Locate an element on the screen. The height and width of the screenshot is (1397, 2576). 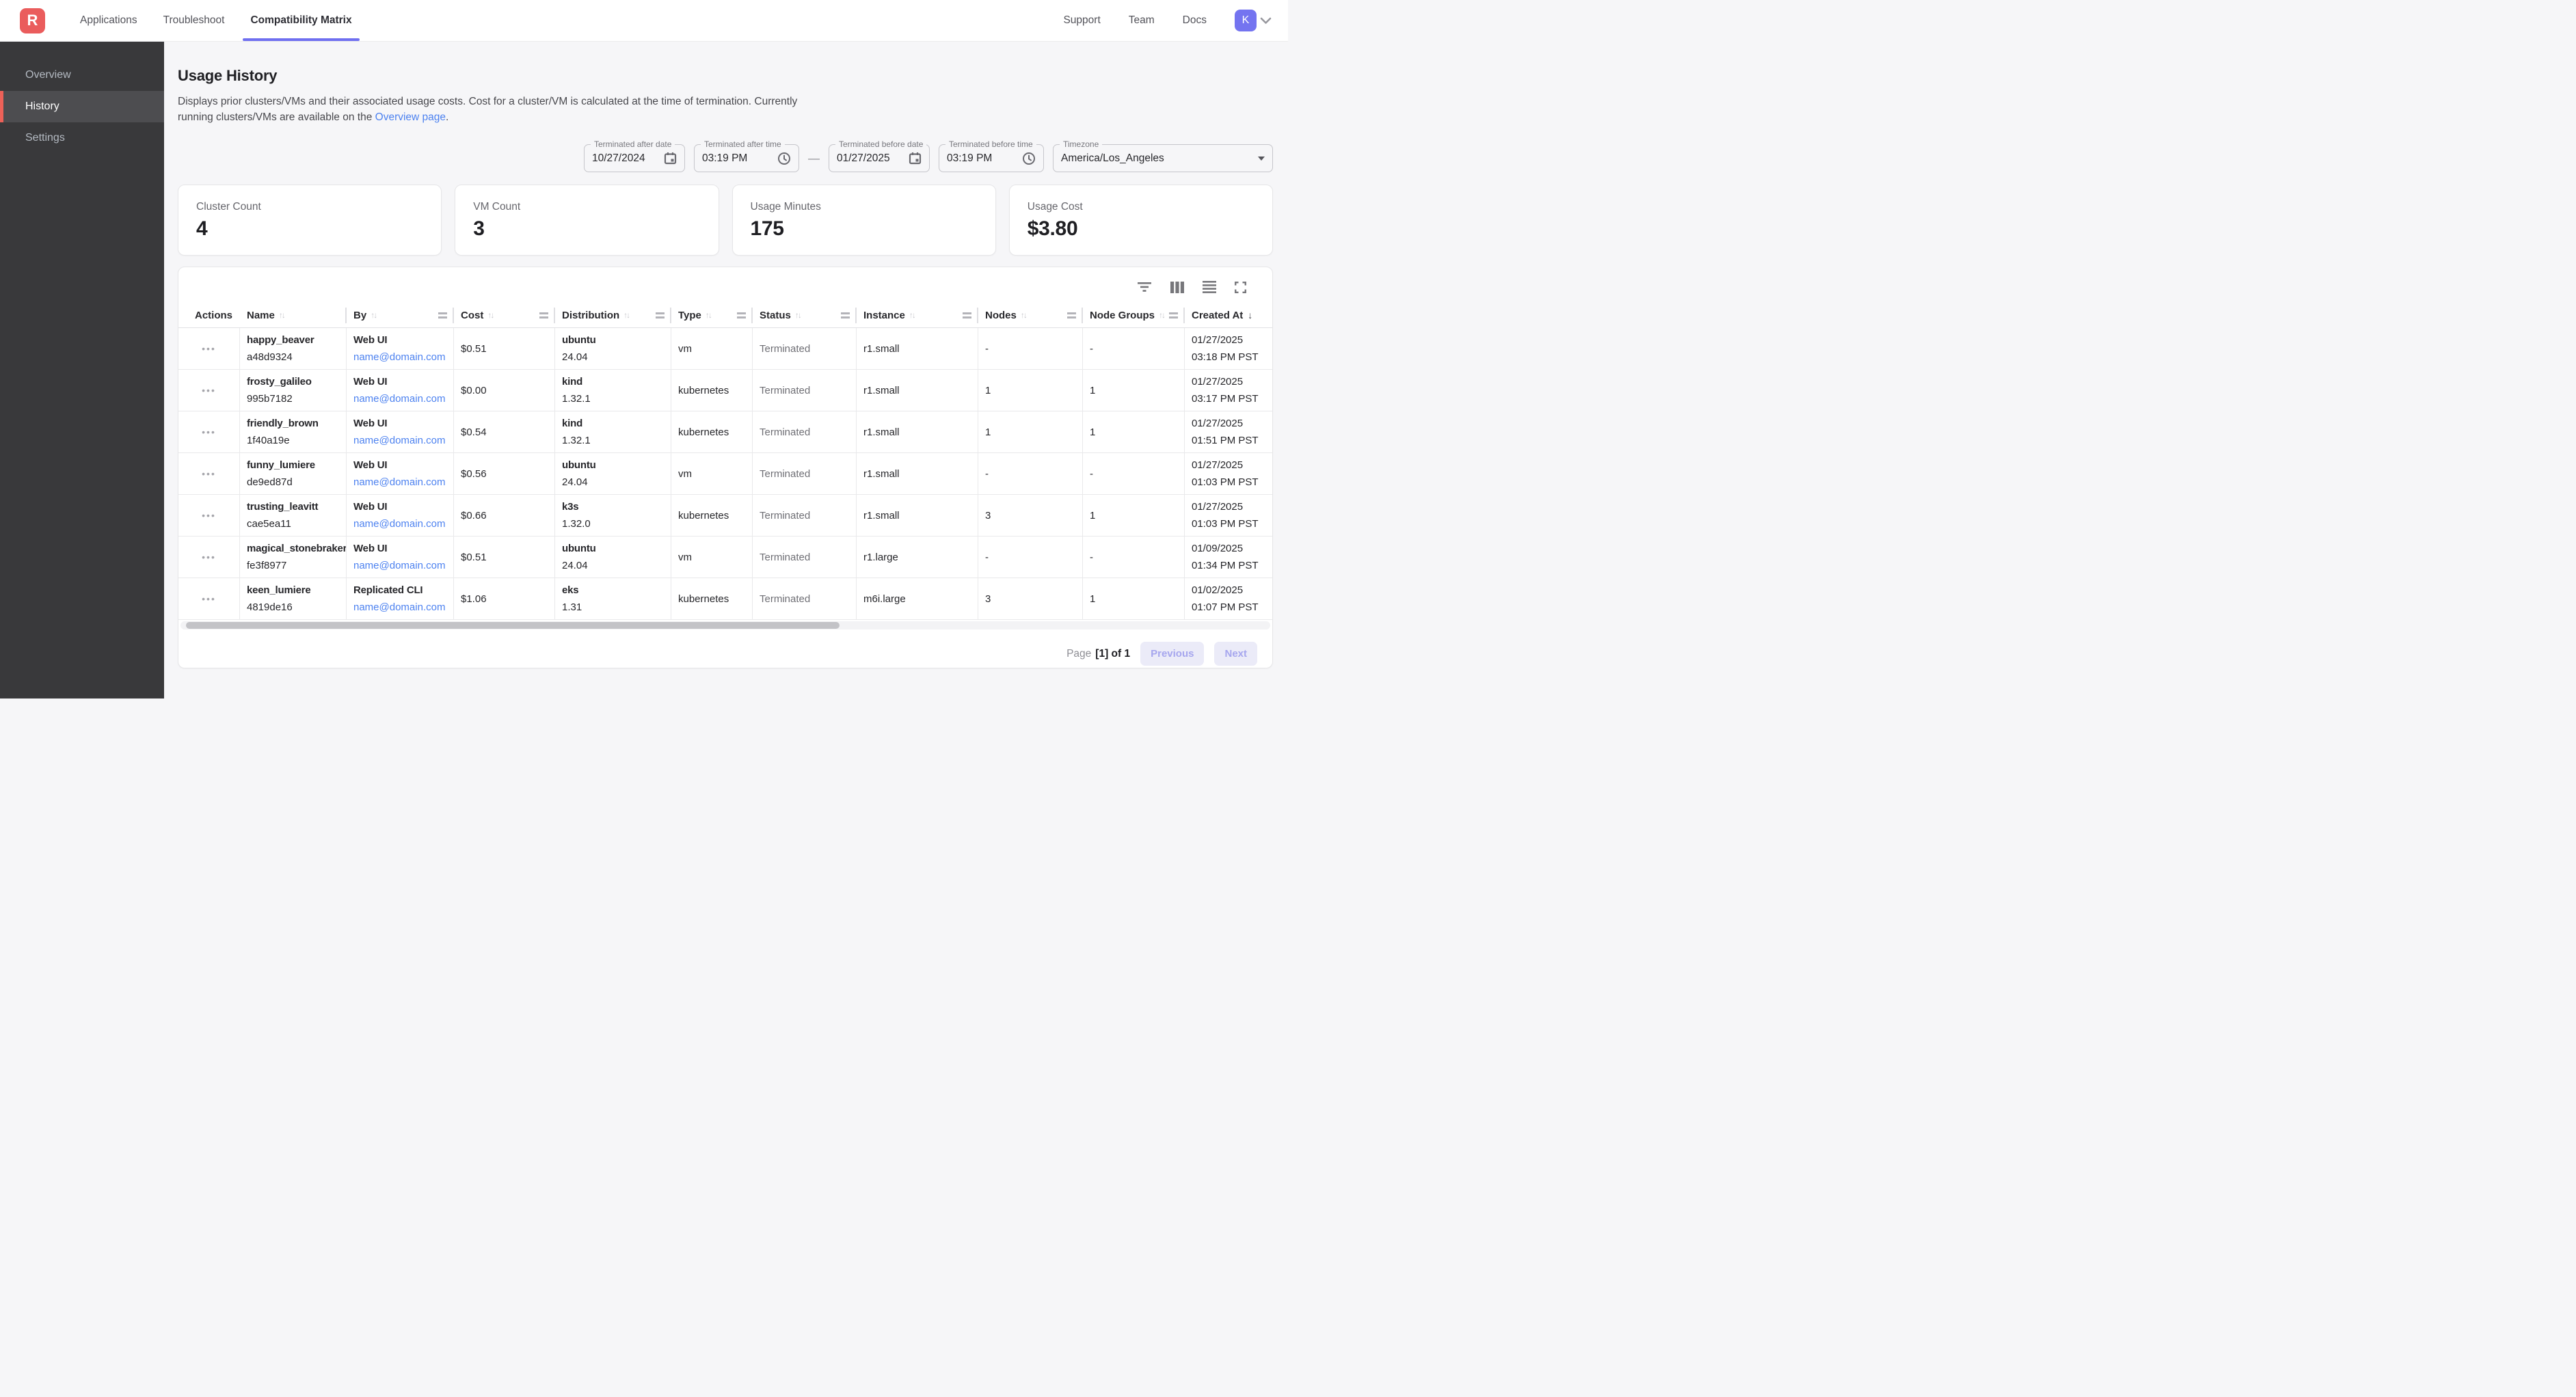
sidebar-item-overview: Overview is located at coordinates (48, 75).